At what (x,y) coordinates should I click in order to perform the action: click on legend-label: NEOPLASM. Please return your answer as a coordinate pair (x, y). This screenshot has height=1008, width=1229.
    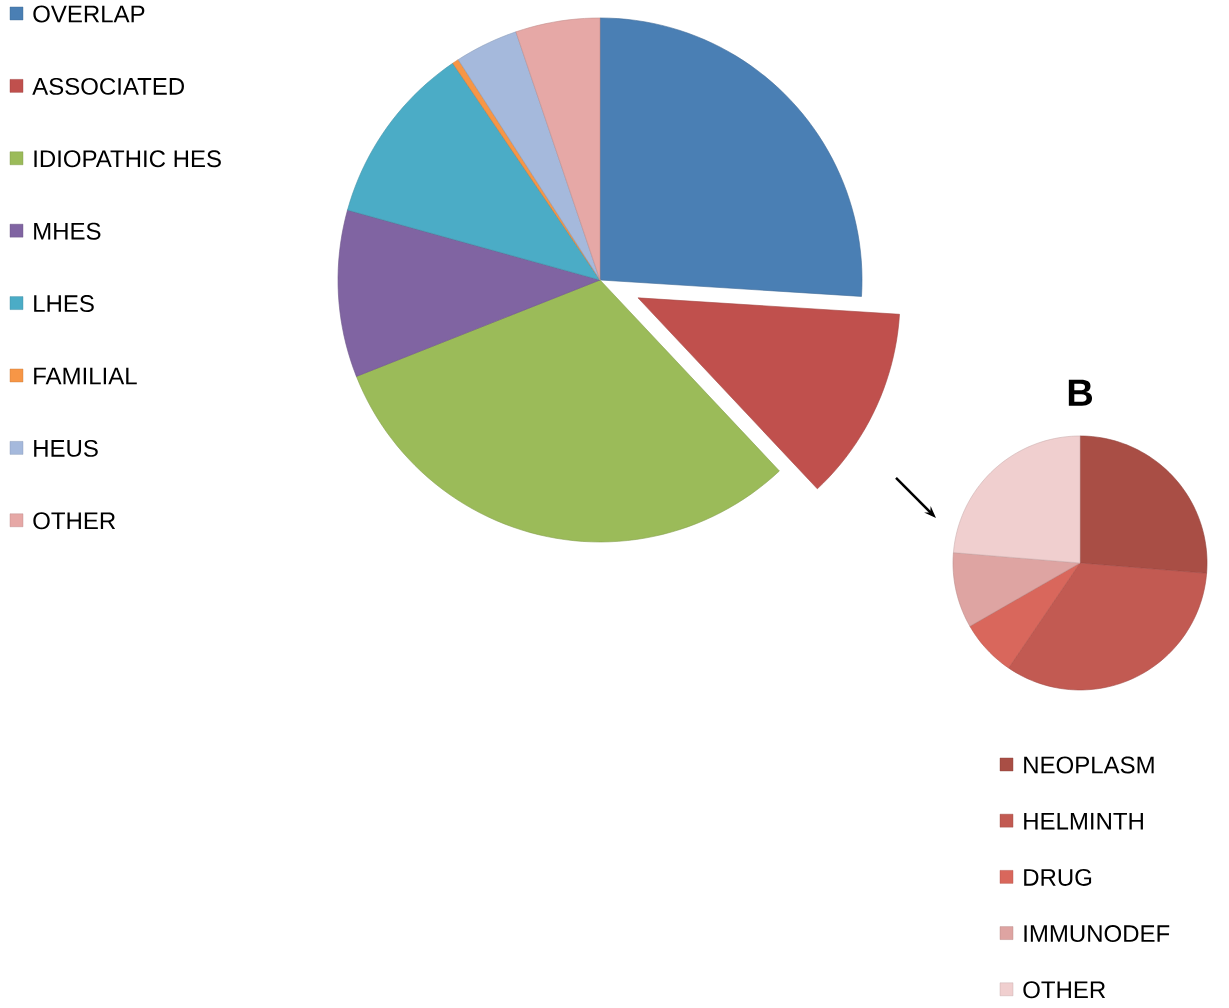
    Looking at the image, I should click on (1089, 765).